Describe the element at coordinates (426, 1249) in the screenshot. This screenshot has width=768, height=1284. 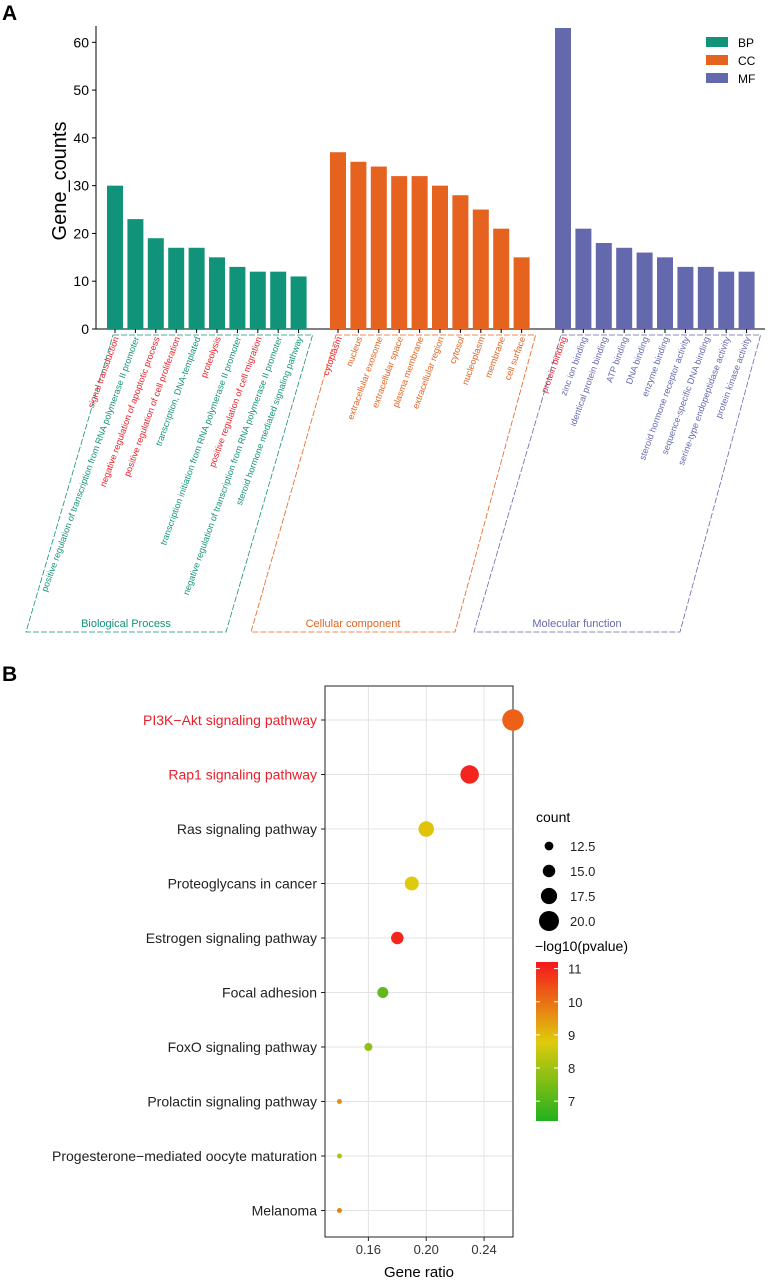
I see `x-tick-label: 0.20` at that location.